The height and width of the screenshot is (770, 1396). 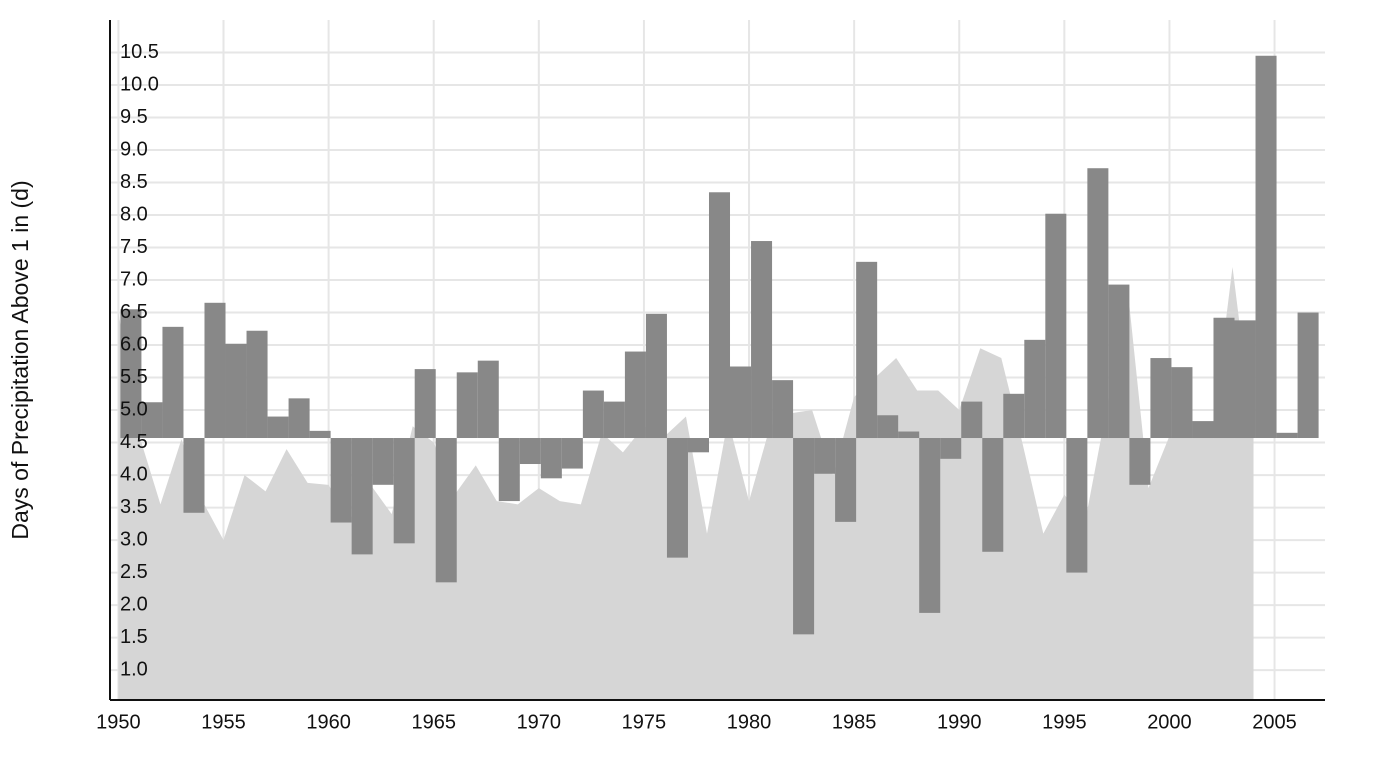 I want to click on y-tick-label: 5.0, so click(x=134, y=409).